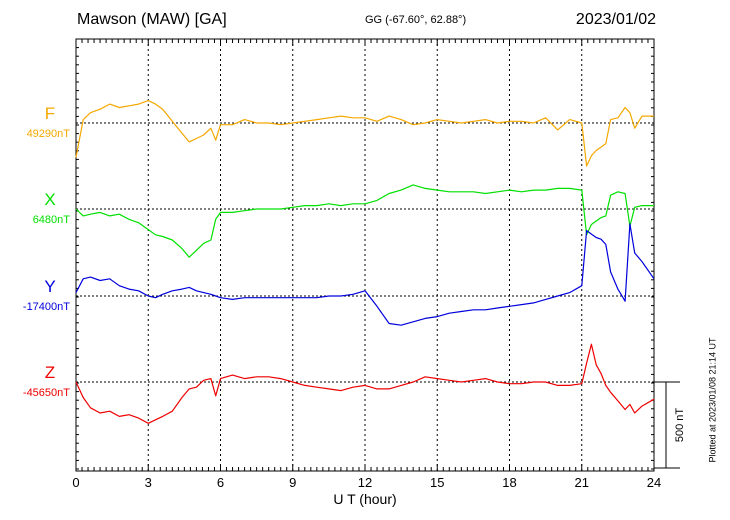 Image resolution: width=730 pixels, height=520 pixels. What do you see at coordinates (509, 482) in the screenshot?
I see `x-tick-label: 18` at bounding box center [509, 482].